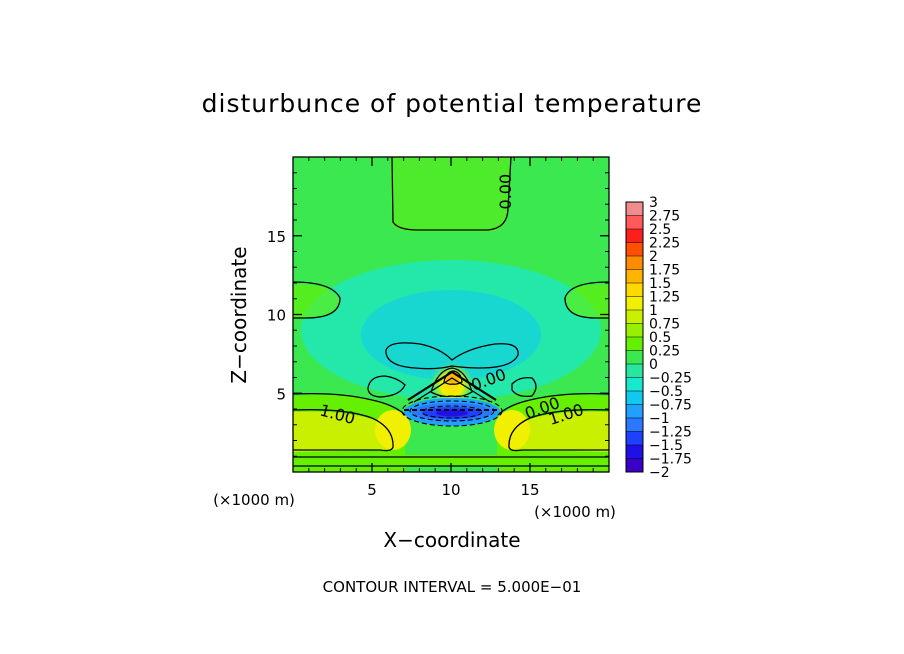  I want to click on colorbar-level-2: 2.5, so click(660, 230).